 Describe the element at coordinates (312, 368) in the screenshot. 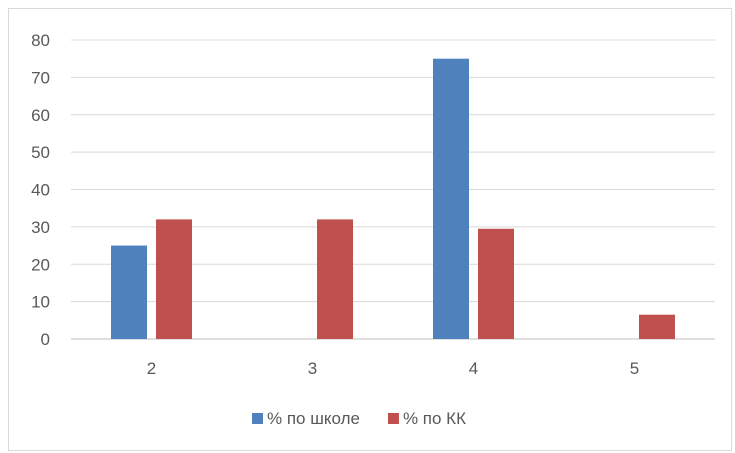

I see `x-tick-label: 3` at that location.